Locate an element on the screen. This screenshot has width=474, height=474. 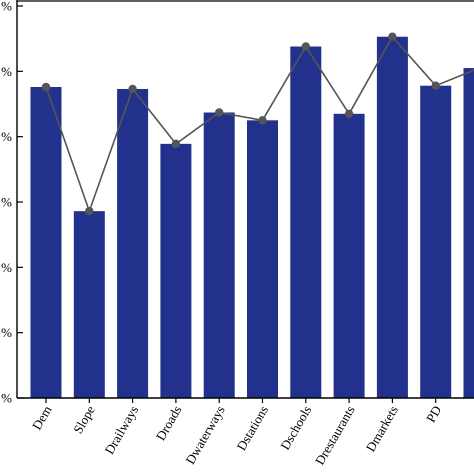
line-marker-pd is located at coordinates (435, 85).